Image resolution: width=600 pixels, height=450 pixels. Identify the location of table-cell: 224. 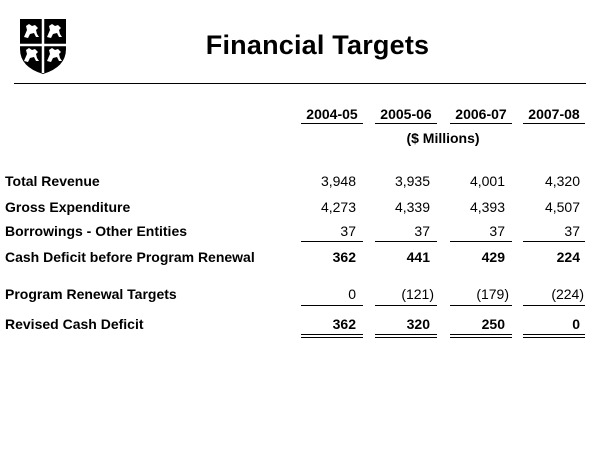
(568, 257).